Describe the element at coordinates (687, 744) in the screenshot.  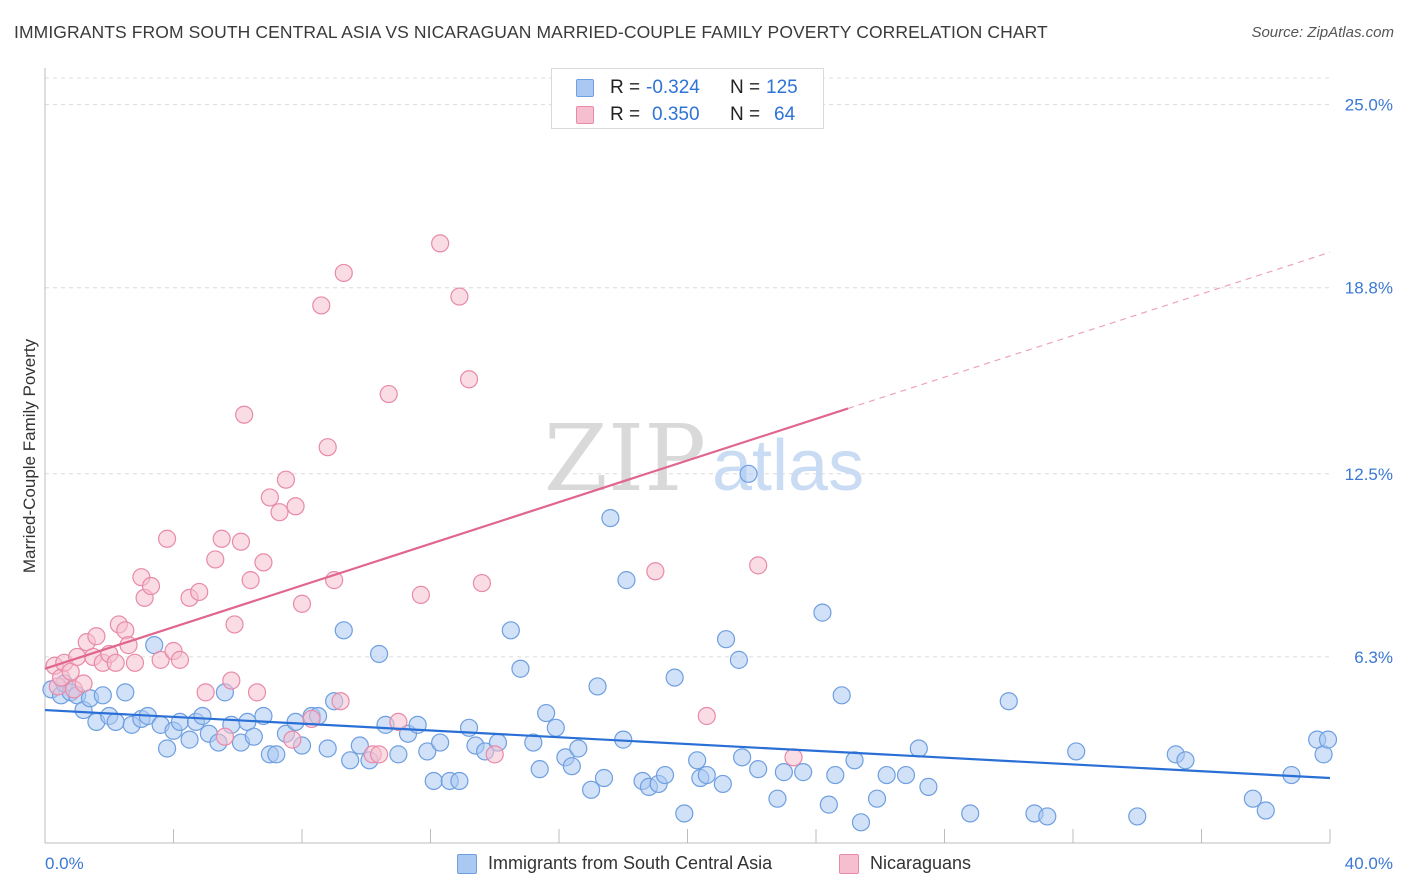
I see `trend-line-solid` at that location.